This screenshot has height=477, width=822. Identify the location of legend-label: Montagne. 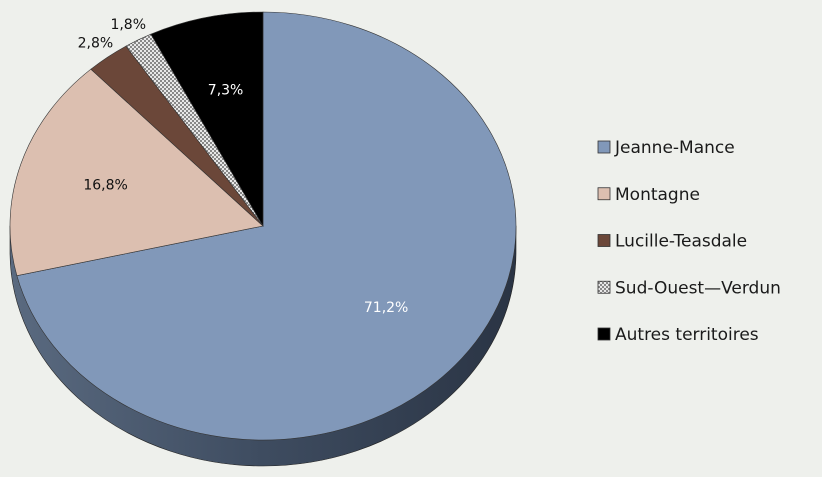
(657, 195).